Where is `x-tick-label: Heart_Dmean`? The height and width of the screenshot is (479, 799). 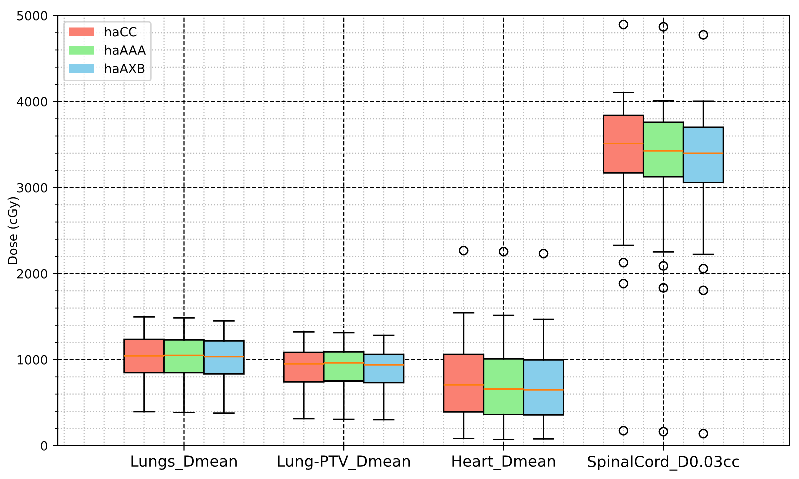
x-tick-label: Heart_Dmean is located at coordinates (504, 463).